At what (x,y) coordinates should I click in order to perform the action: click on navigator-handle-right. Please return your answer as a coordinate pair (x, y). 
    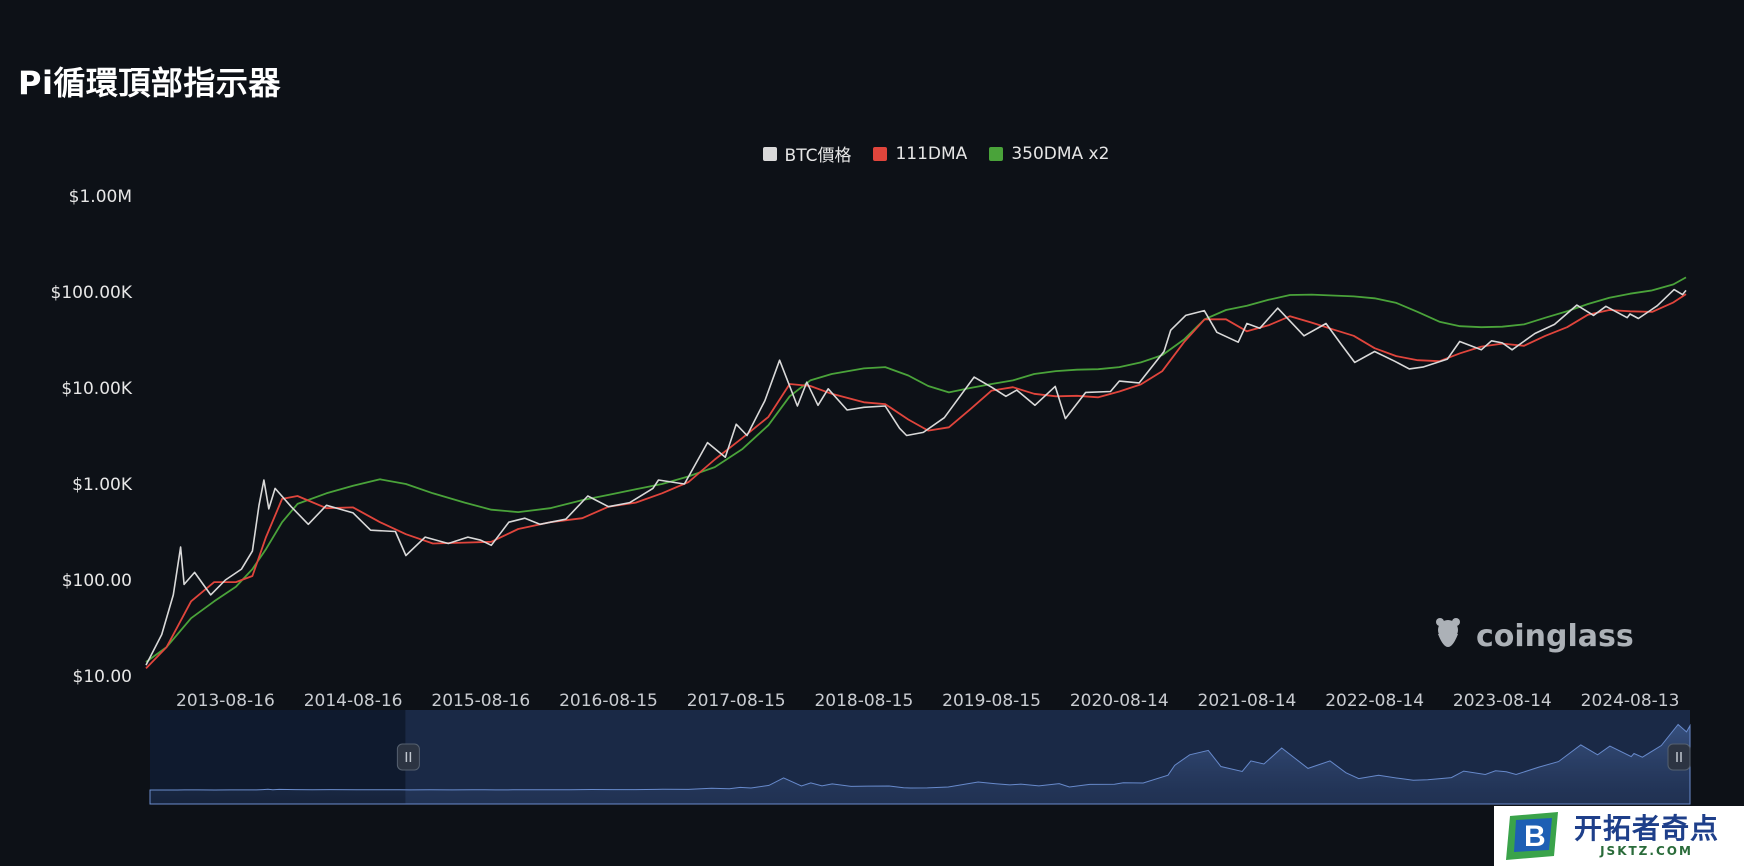
    Looking at the image, I should click on (1679, 757).